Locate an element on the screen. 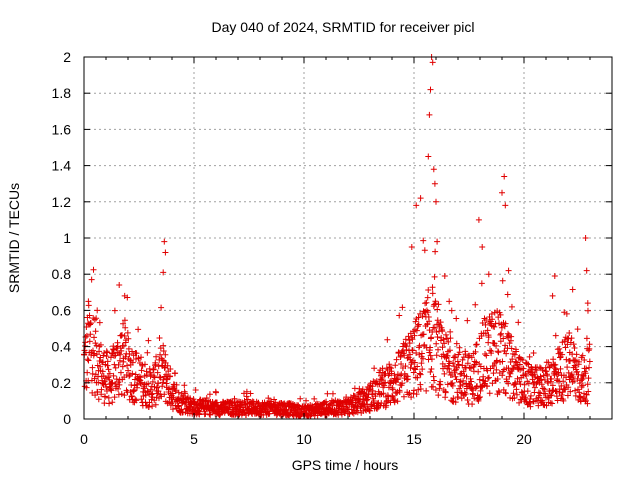  y-tick-label: 0.8 is located at coordinates (62, 274).